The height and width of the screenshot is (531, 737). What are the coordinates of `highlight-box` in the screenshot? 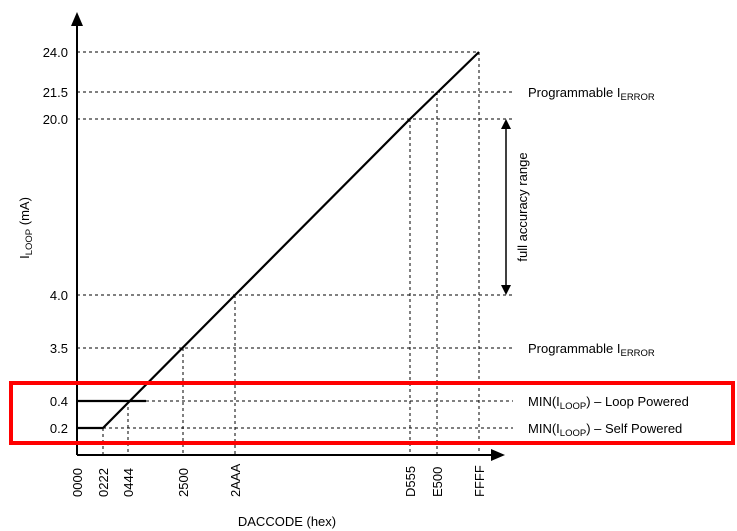 It's located at (372, 413).